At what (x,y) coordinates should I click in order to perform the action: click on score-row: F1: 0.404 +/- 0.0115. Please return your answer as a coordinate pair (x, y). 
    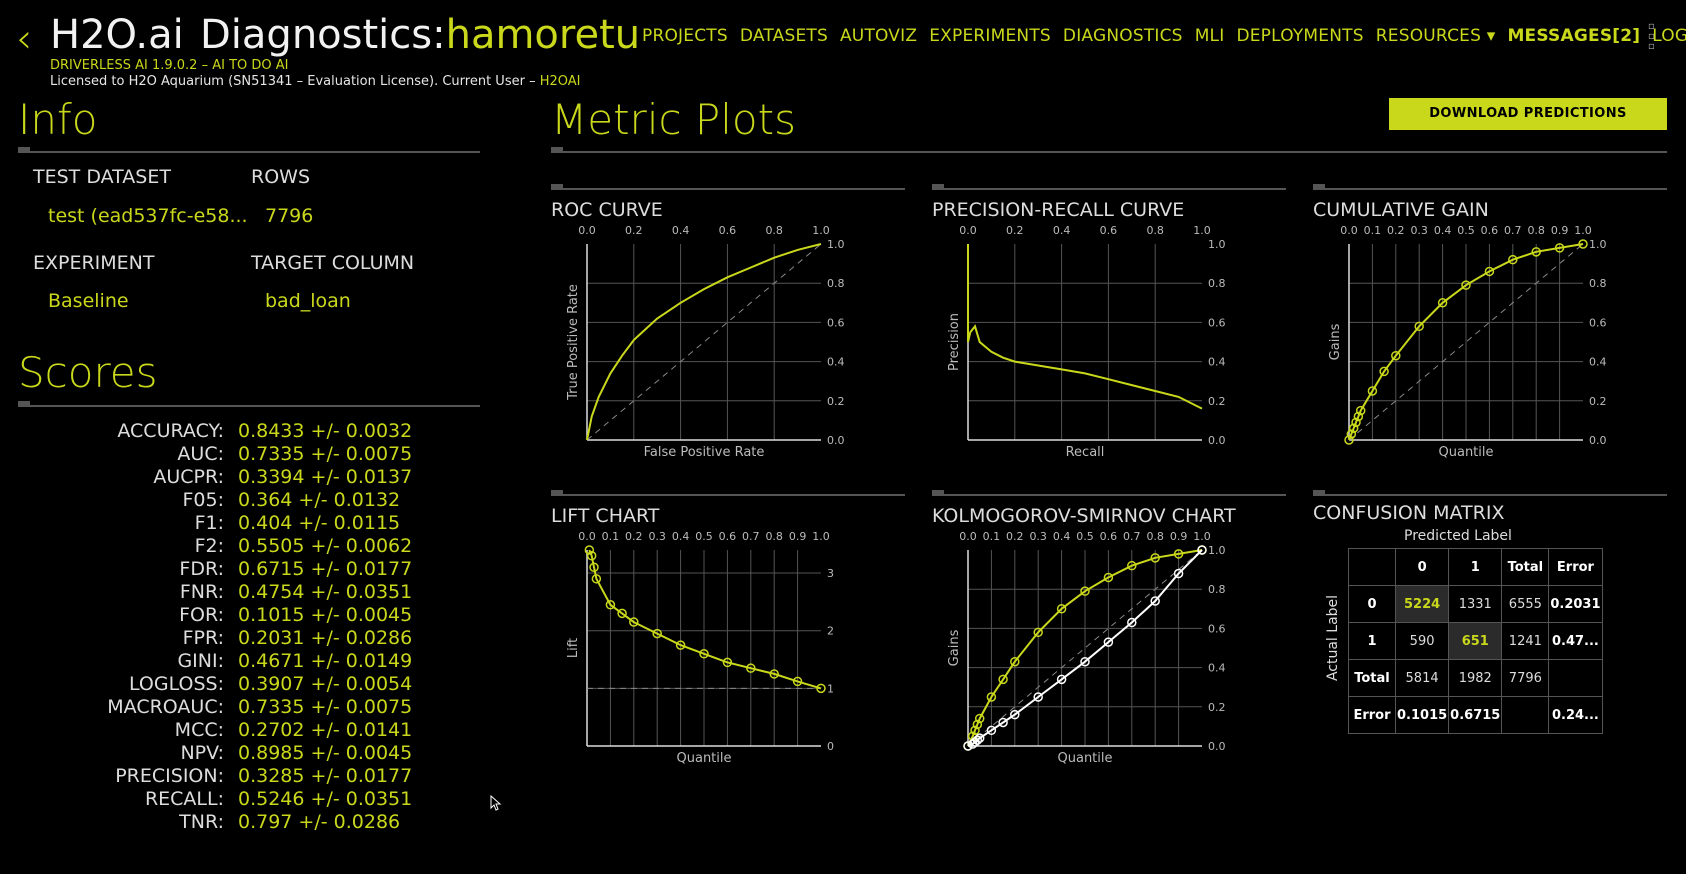
    Looking at the image, I should click on (270, 523).